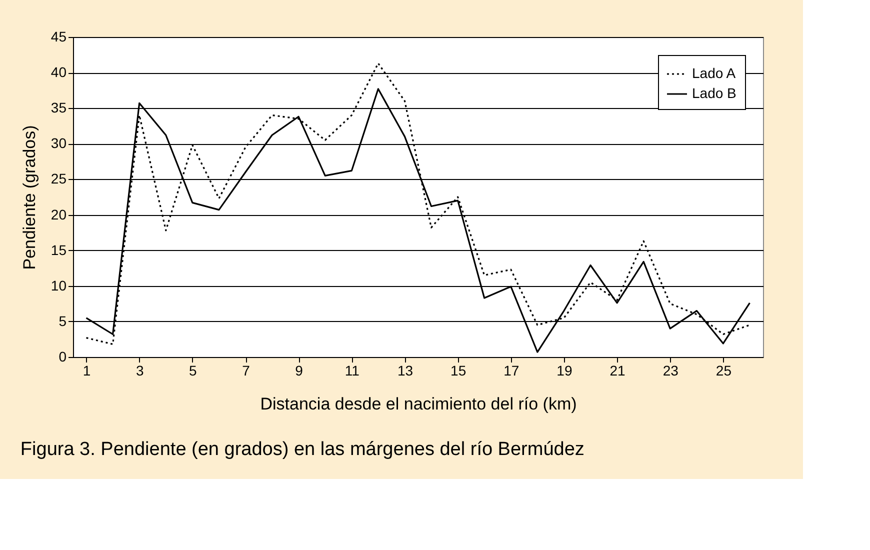 The height and width of the screenshot is (550, 870). What do you see at coordinates (405, 370) in the screenshot?
I see `x-tick-label: 13` at bounding box center [405, 370].